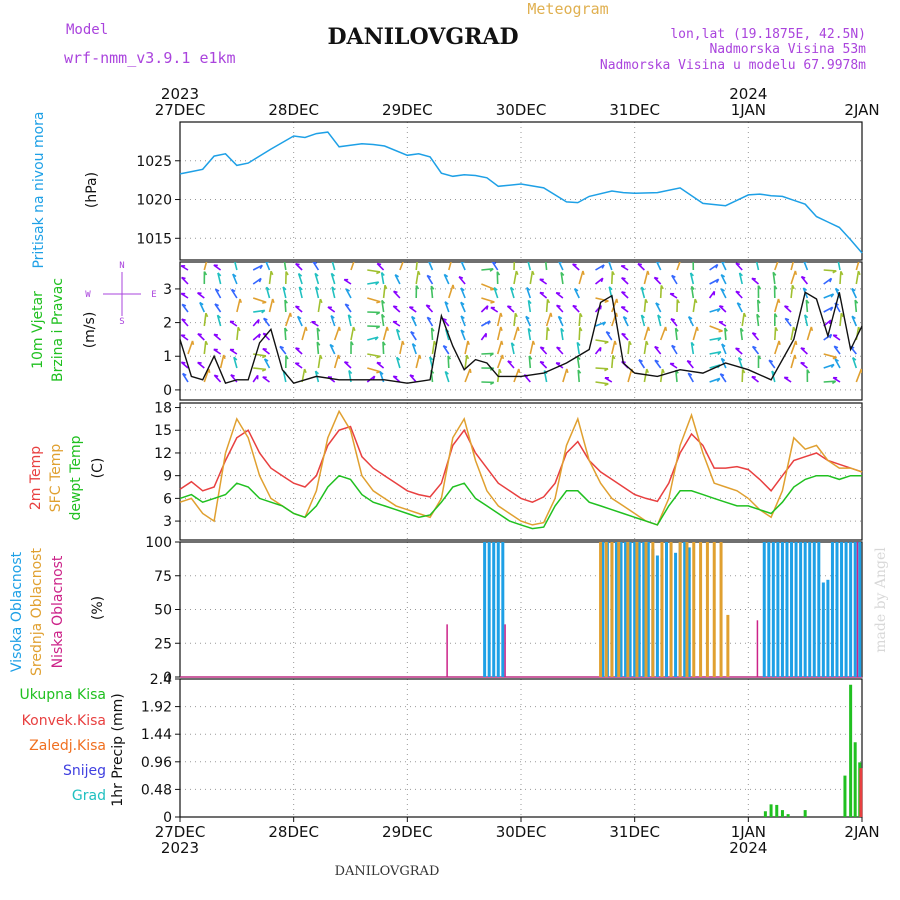  Describe the element at coordinates (154, 201) in the screenshot. I see `y-tick-label: 1020` at that location.